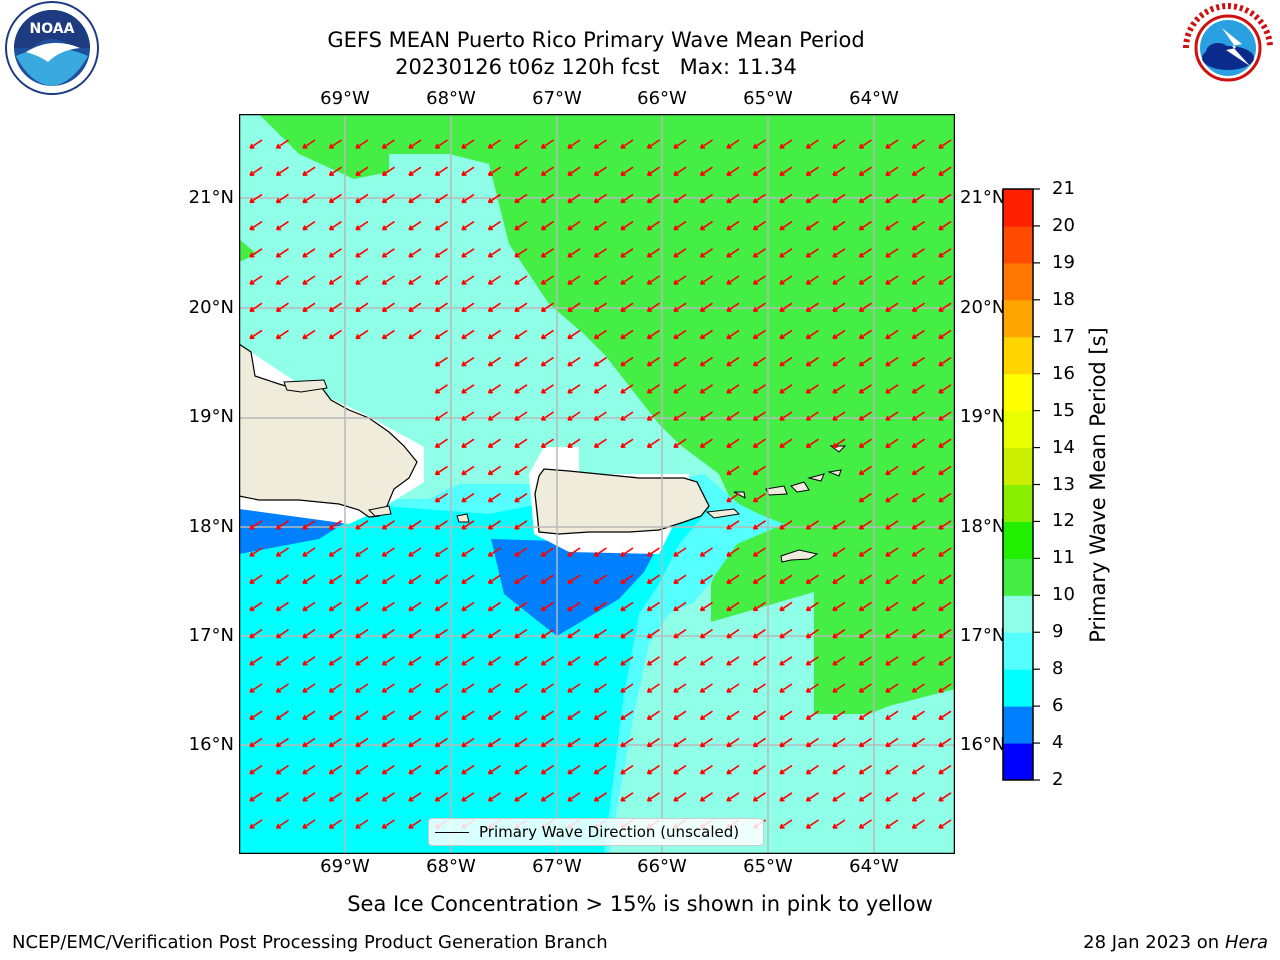 The width and height of the screenshot is (1280, 960). I want to click on colorbar-tick-label: 2, so click(1058, 779).